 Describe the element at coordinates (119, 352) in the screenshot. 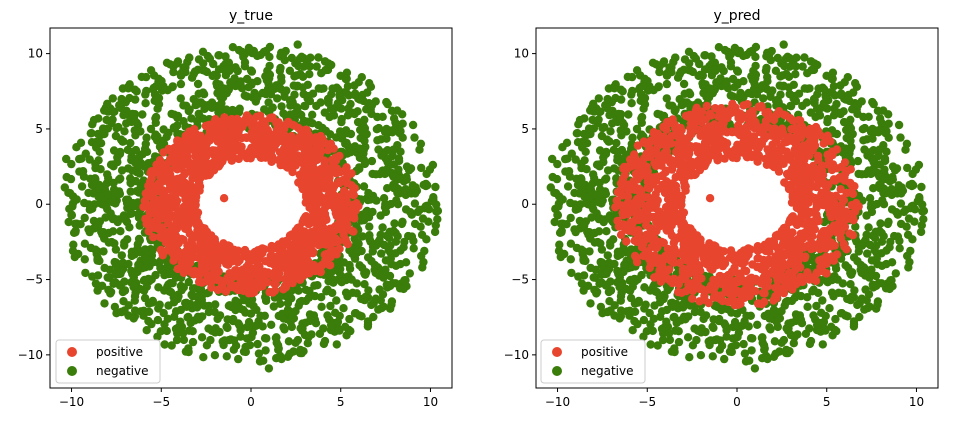

I see `legend-label-positive: positive` at that location.